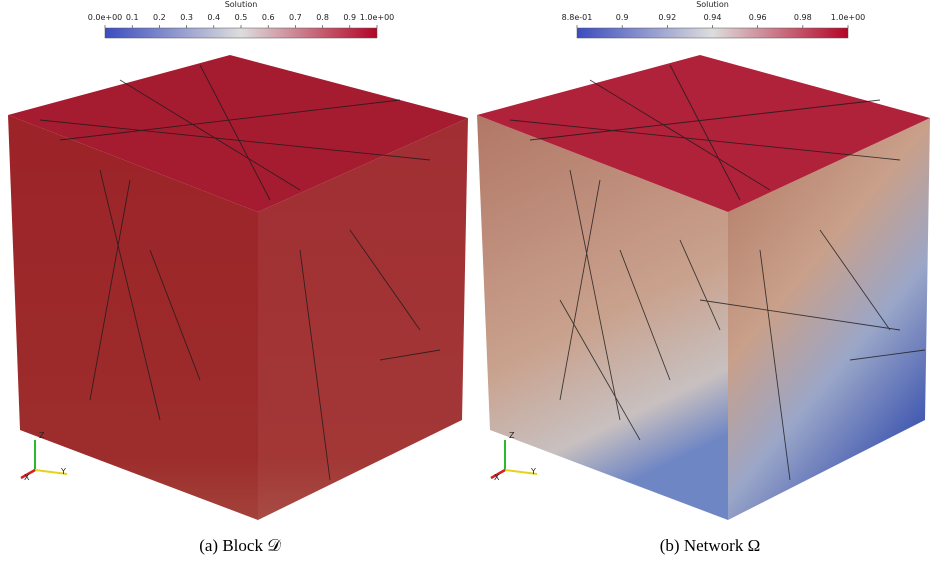 Image resolution: width=930 pixels, height=571 pixels. I want to click on caption: (a) Block 𝒟, so click(240, 545).